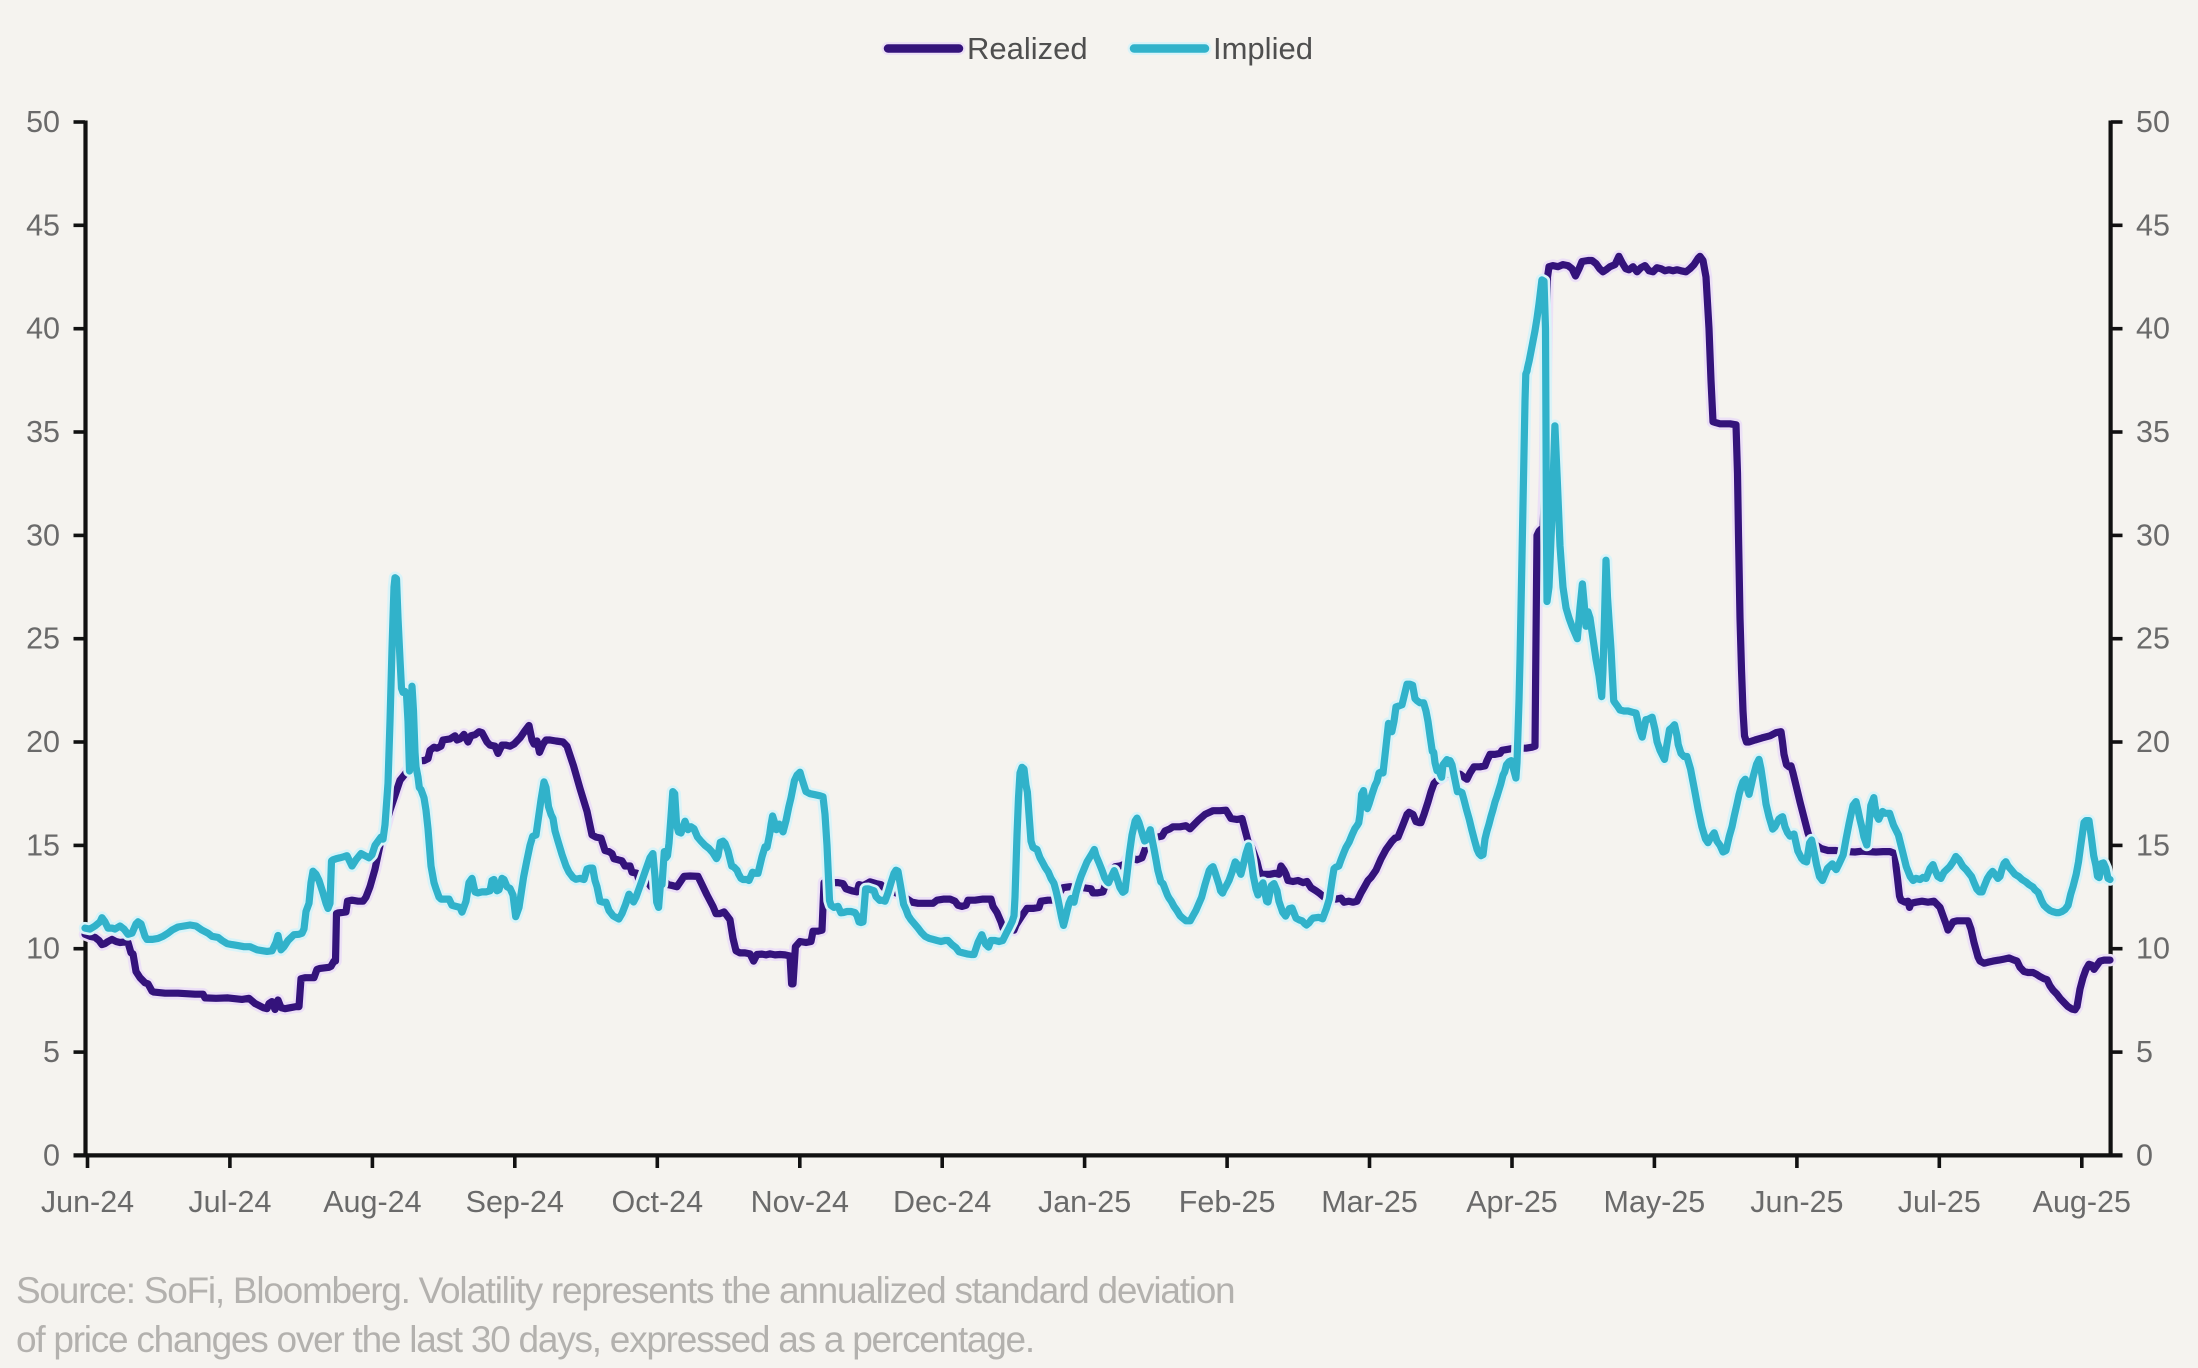 The image size is (2198, 1368). What do you see at coordinates (87, 1202) in the screenshot?
I see `svg-text: Jun-24` at bounding box center [87, 1202].